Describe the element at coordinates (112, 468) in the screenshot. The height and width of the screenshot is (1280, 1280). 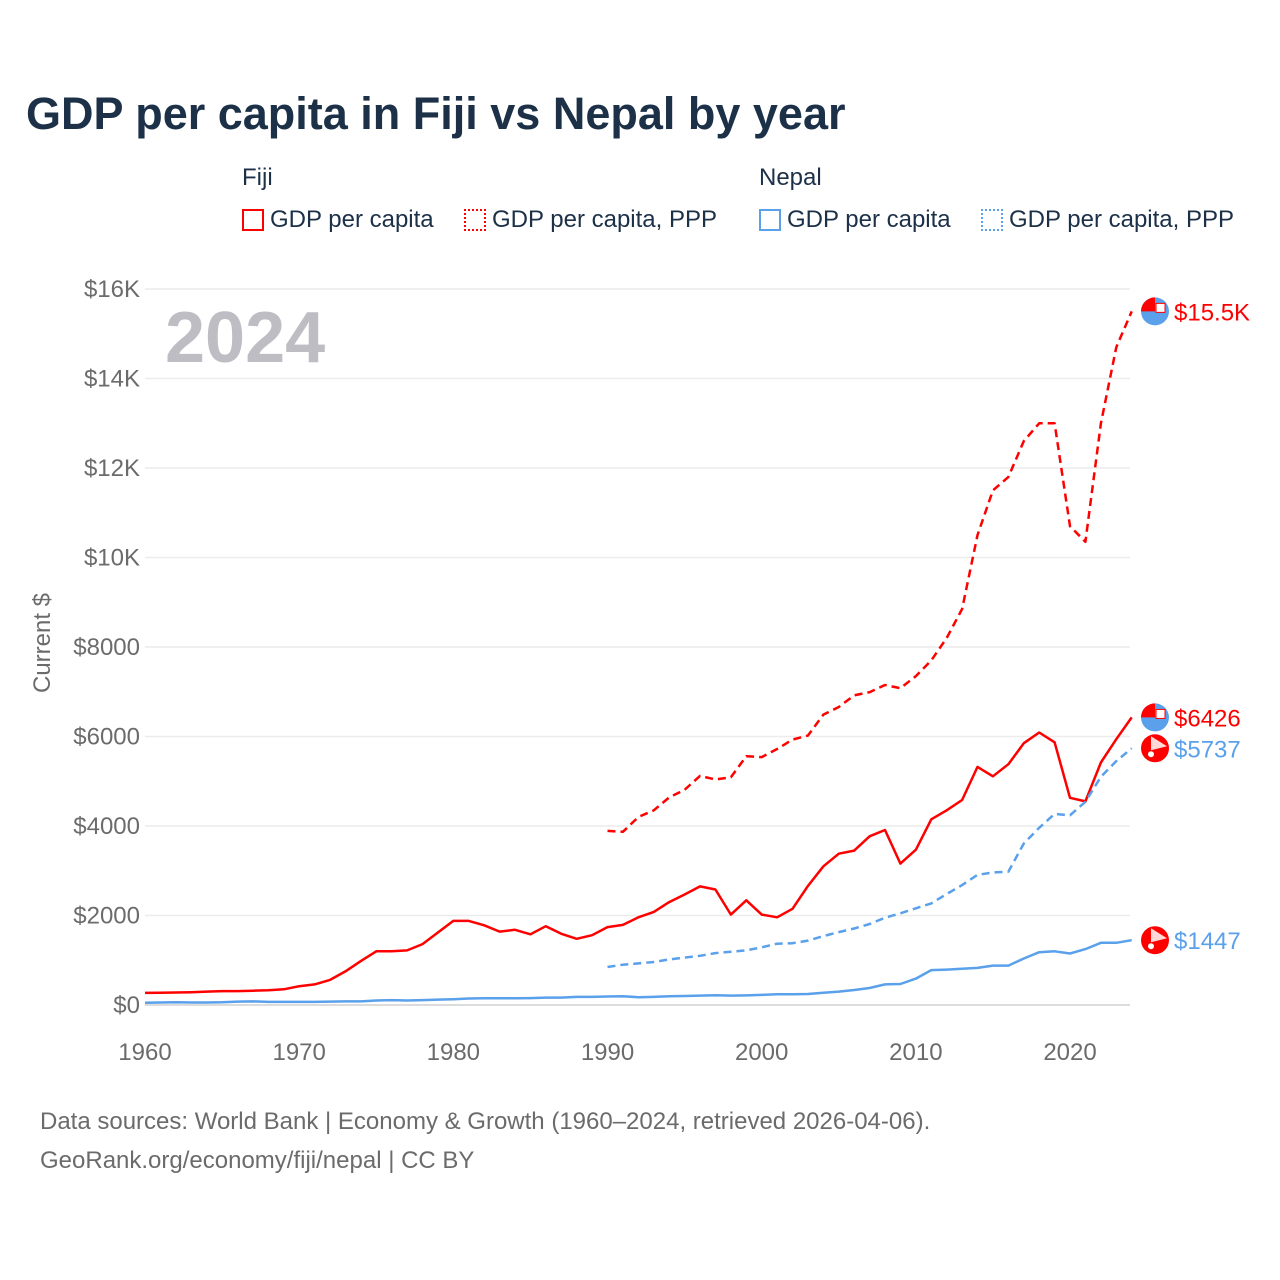
I see `y-tick-label: $12K` at that location.